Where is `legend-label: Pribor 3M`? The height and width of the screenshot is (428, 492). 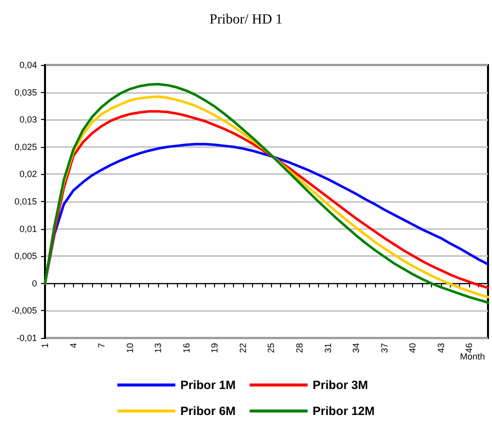
legend-label: Pribor 3M is located at coordinates (340, 385).